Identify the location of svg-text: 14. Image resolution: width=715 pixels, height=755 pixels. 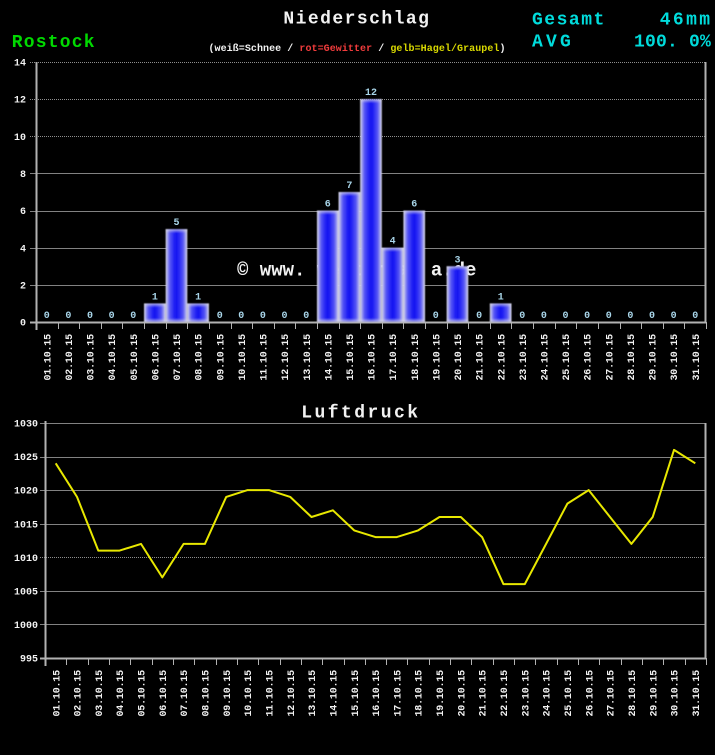
(20, 64).